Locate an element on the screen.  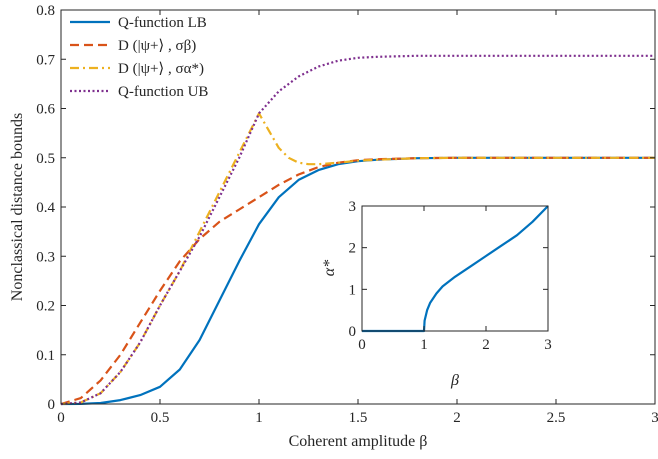
main-y-tick-label: 0.7 is located at coordinates (45, 60).